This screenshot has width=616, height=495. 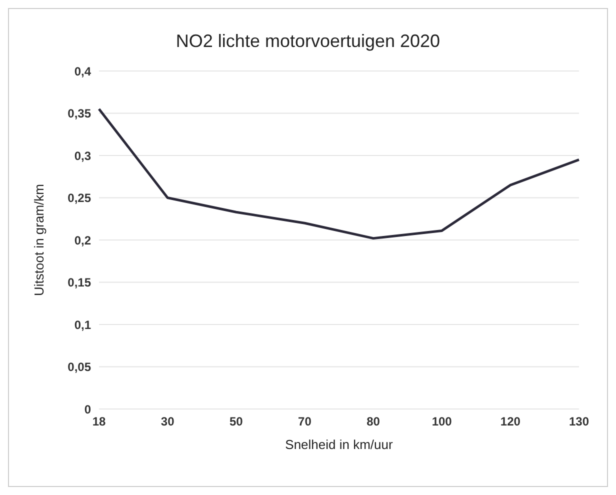 What do you see at coordinates (99, 421) in the screenshot?
I see `x-tick-label: 18` at bounding box center [99, 421].